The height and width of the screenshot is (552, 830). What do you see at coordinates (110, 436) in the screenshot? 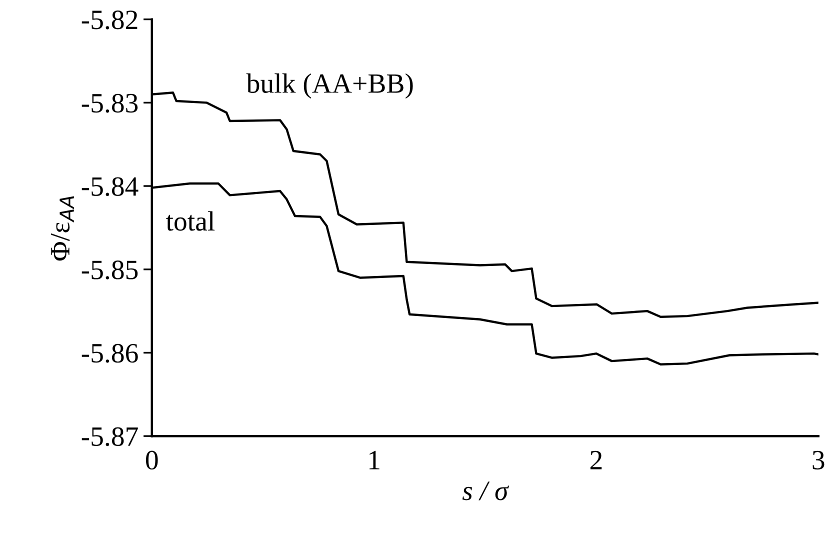
I see `y-tick-label: -5.87` at bounding box center [110, 436].